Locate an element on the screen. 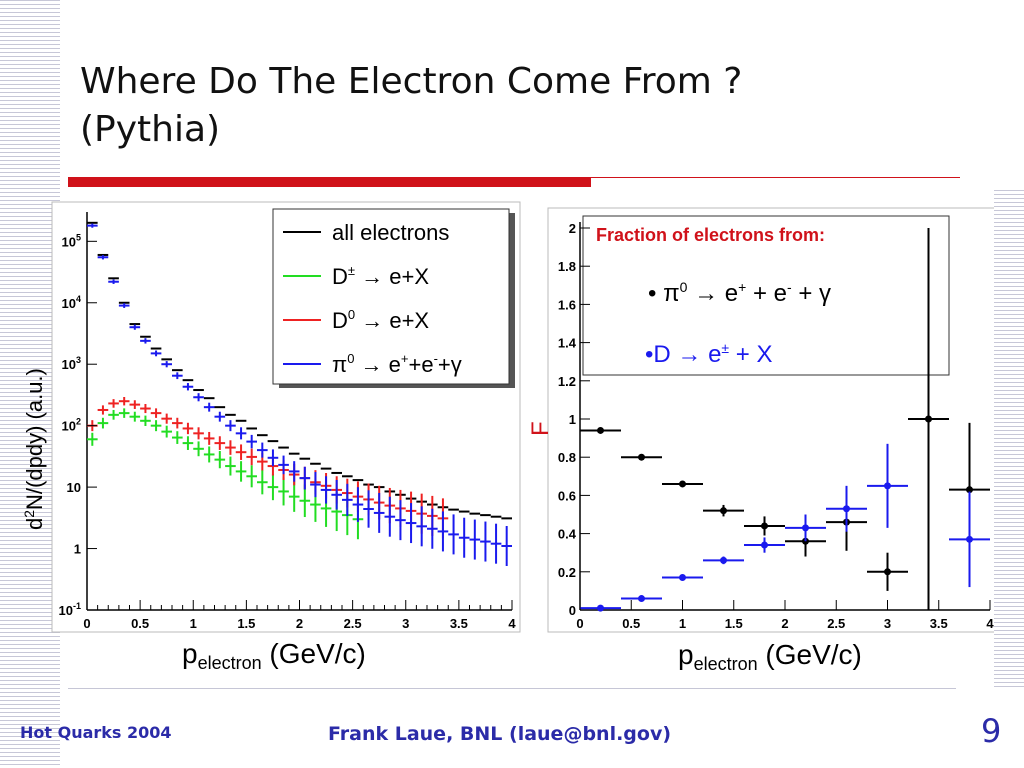  accent-bar is located at coordinates (329, 182).